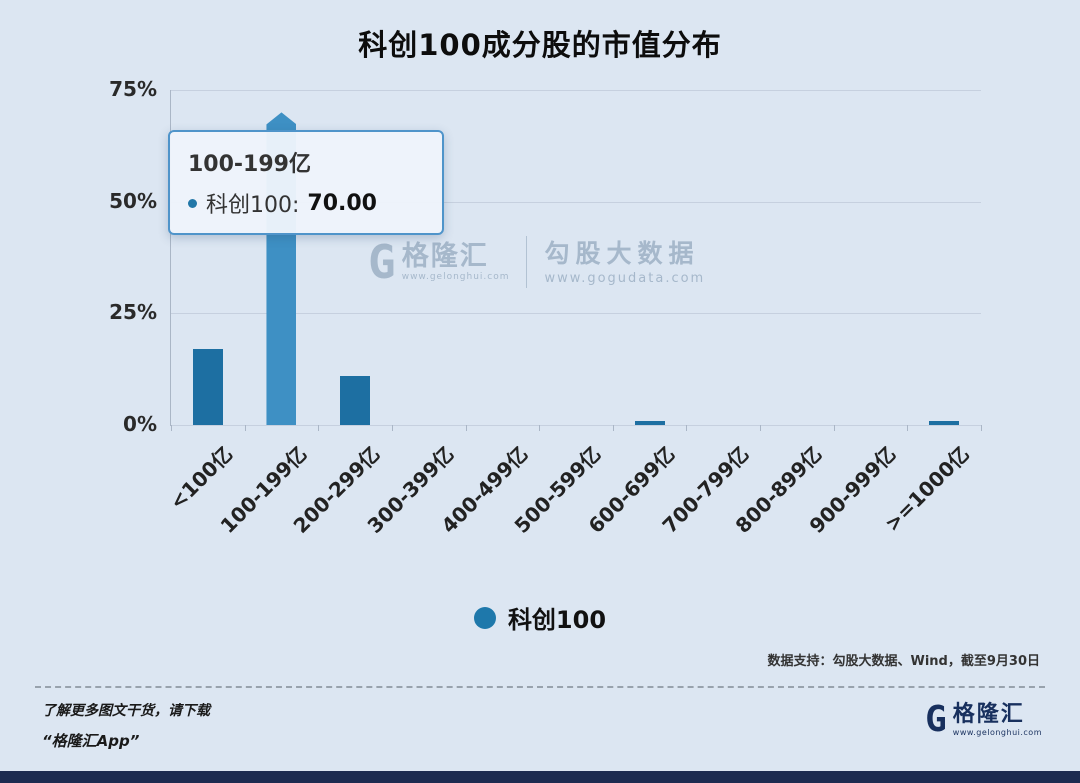 The width and height of the screenshot is (1080, 783). I want to click on series-dot-icon, so click(192, 203).